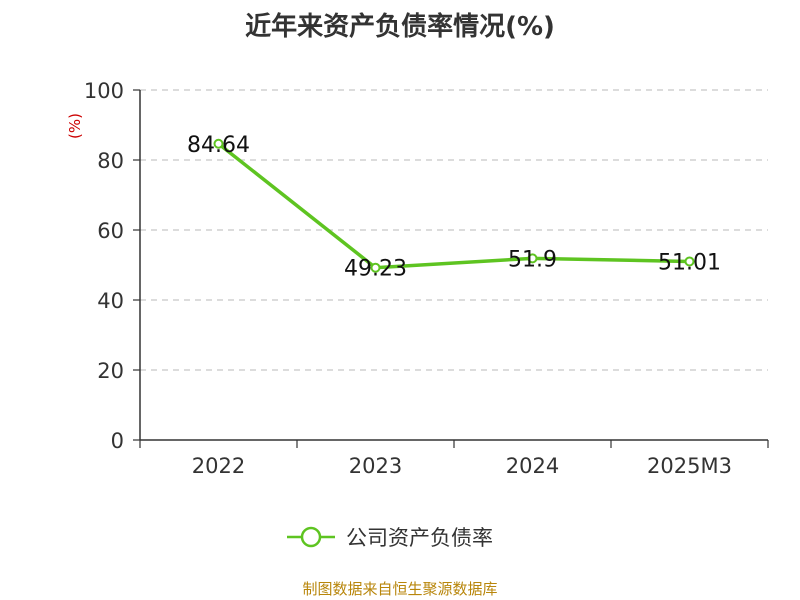 The image size is (800, 600). What do you see at coordinates (110, 161) in the screenshot?
I see `y-tick-label: 80` at bounding box center [110, 161].